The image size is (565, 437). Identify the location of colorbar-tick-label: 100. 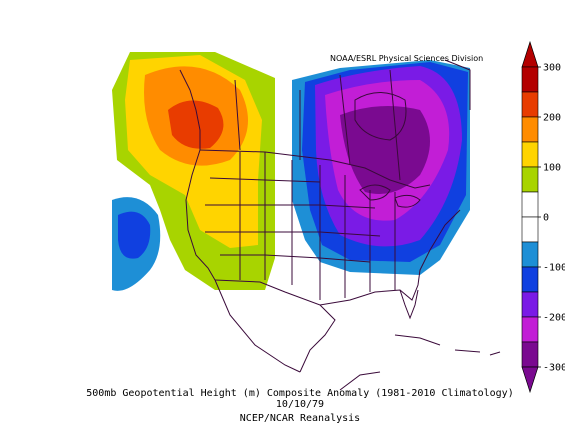
(552, 168).